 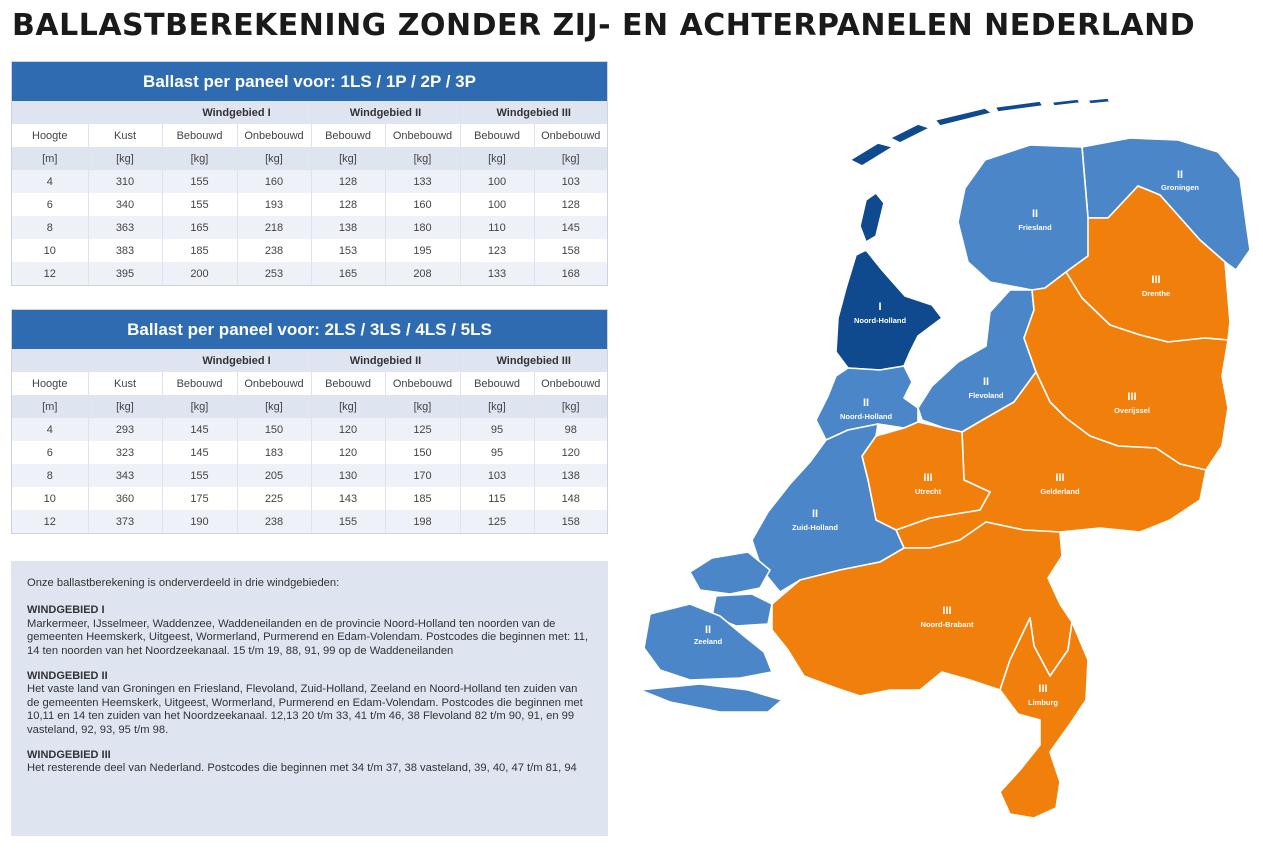 What do you see at coordinates (50, 498) in the screenshot?
I see `table-cell: 10` at bounding box center [50, 498].